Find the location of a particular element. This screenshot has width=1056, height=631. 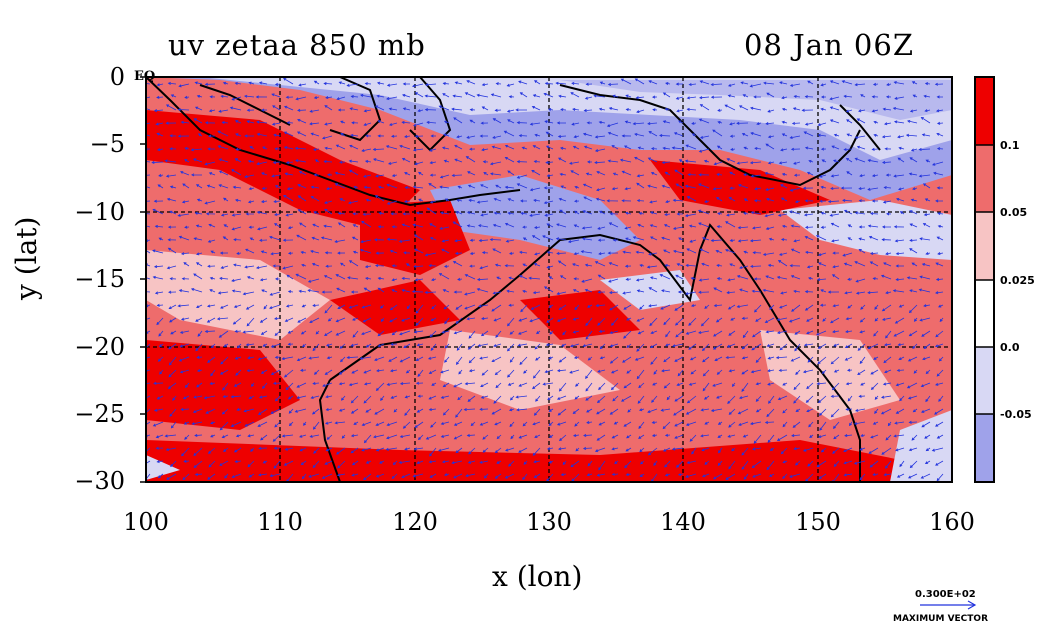

y-tick-2: −10 is located at coordinates (99, 212).